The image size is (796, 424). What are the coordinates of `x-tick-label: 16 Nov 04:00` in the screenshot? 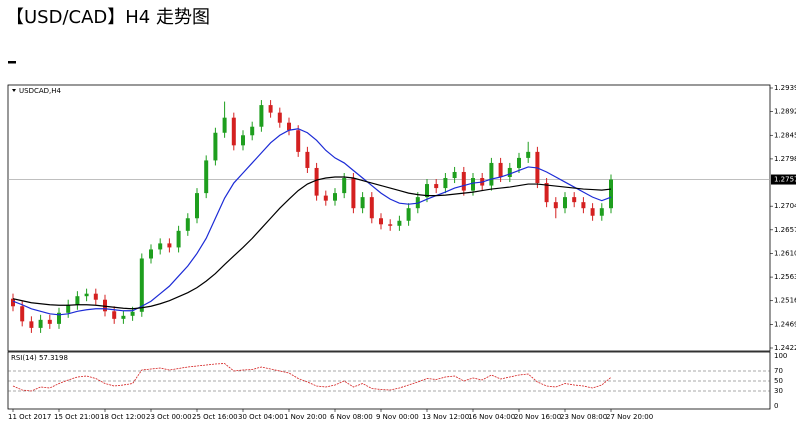 It's located at (491, 417).